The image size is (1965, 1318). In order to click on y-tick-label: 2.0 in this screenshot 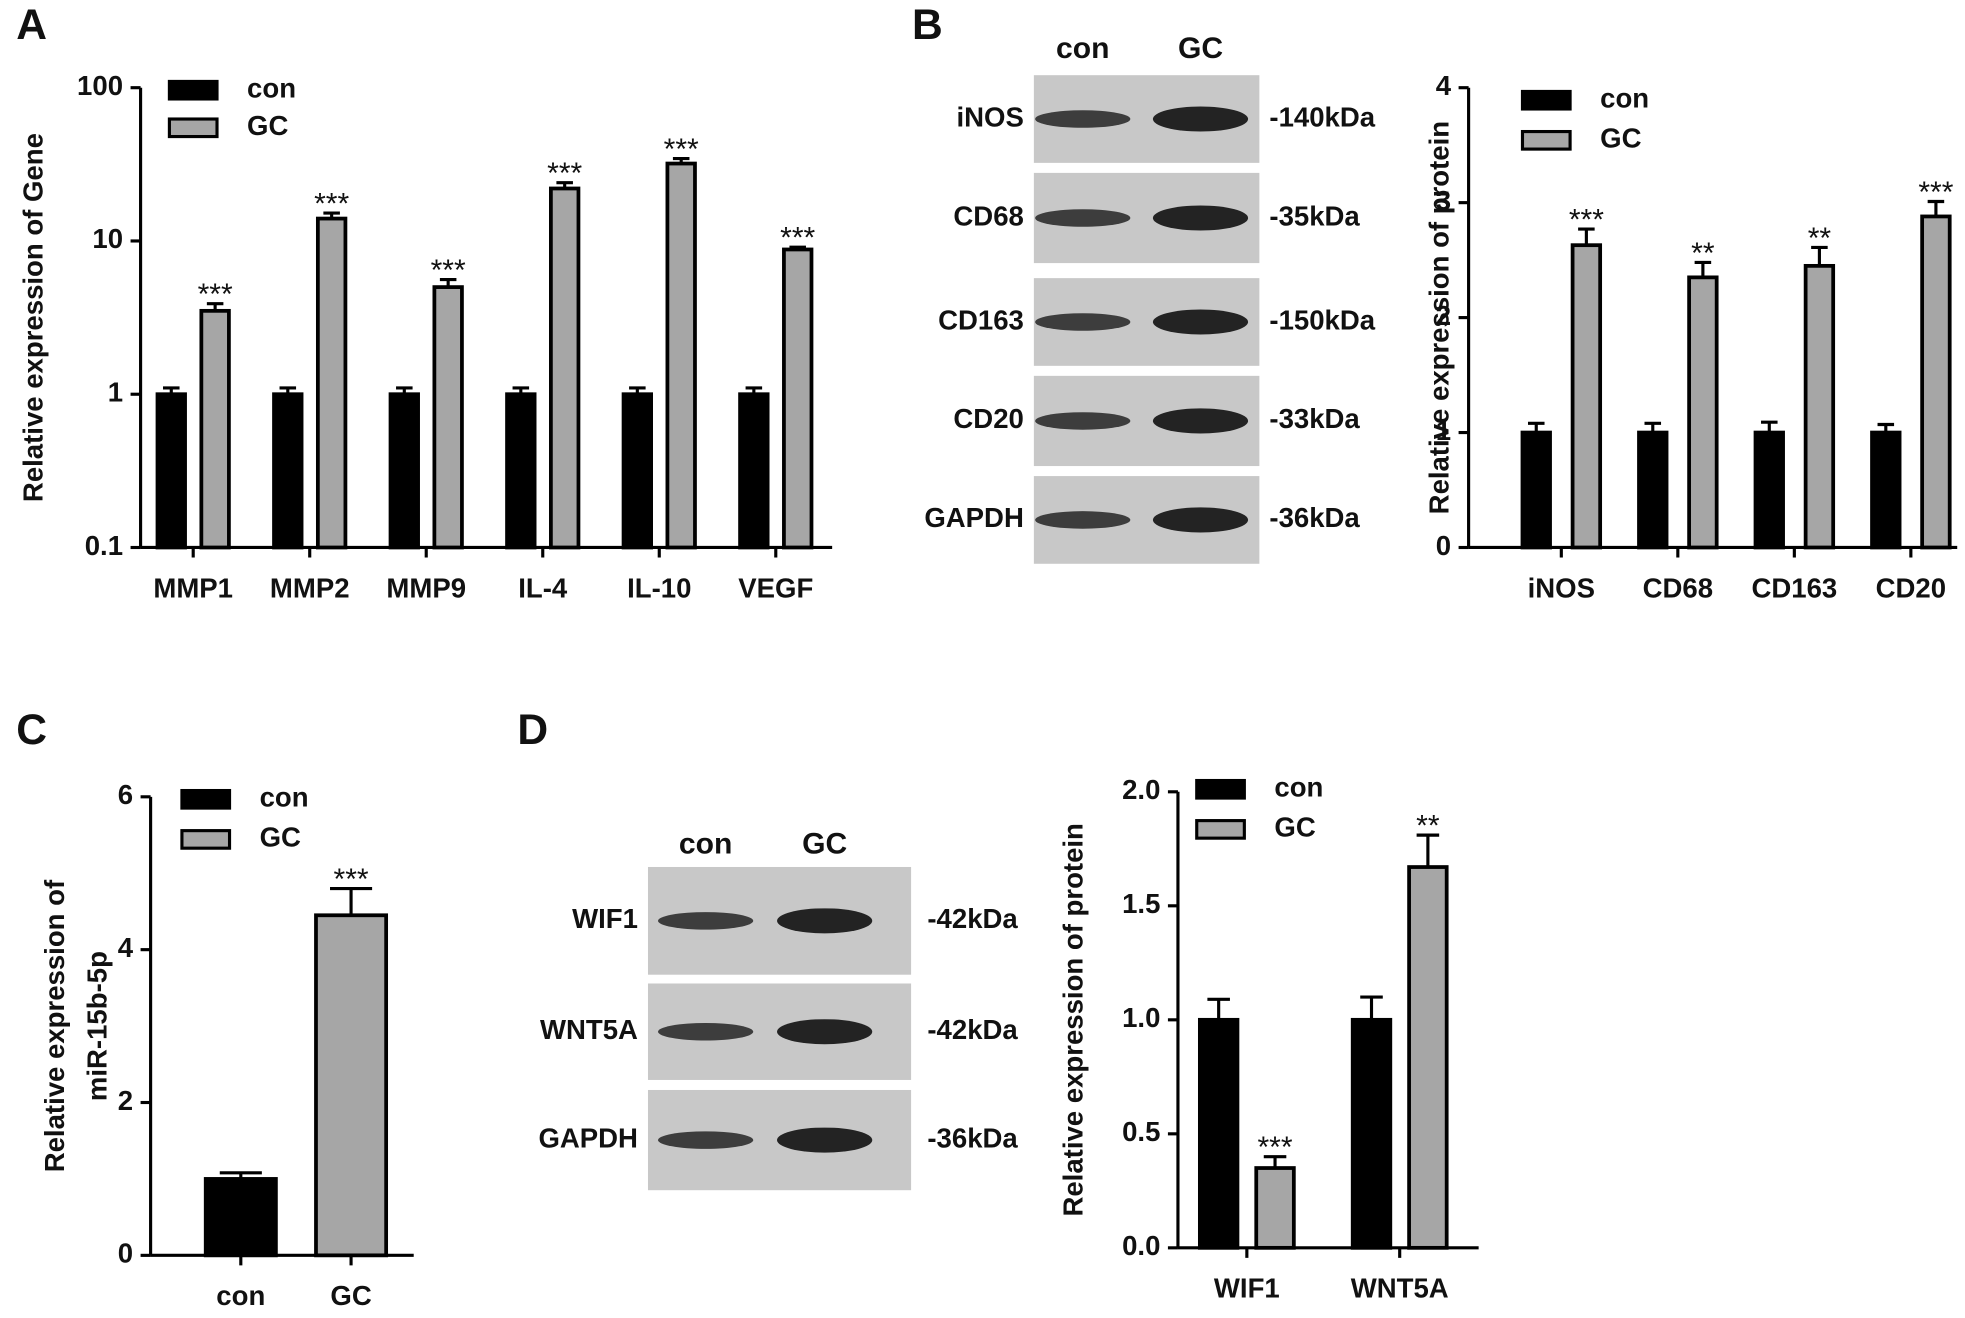, I will do `click(1141, 789)`.